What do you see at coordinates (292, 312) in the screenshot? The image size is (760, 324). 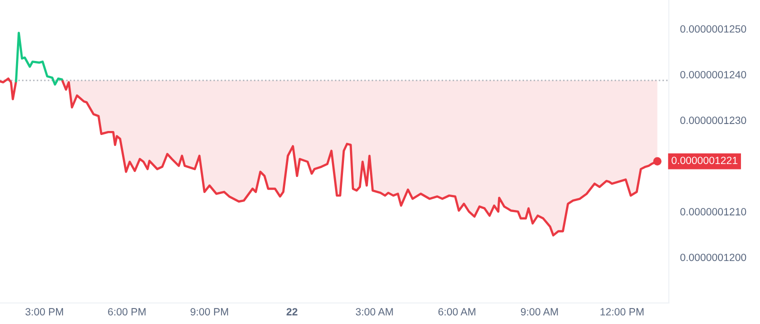 I see `x-tick-label: 22` at bounding box center [292, 312].